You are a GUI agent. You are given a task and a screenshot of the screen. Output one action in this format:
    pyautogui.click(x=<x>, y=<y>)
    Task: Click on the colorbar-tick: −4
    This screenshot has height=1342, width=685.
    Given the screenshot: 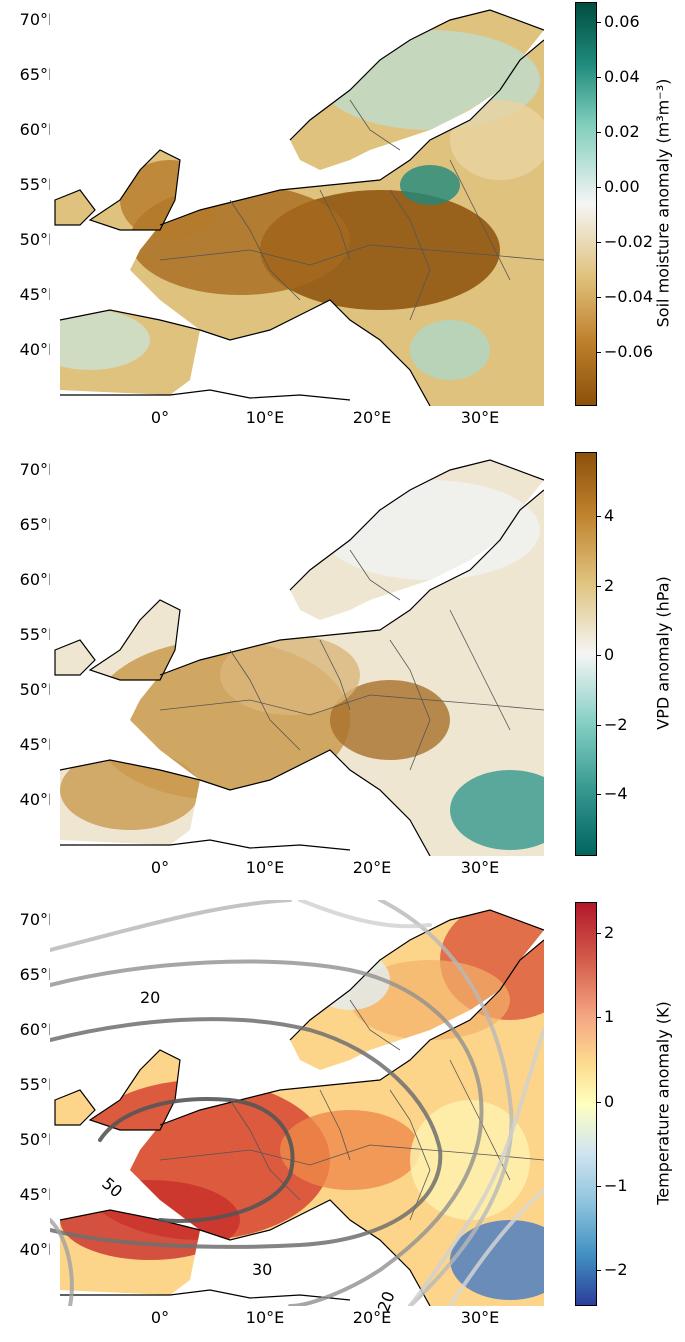 What is the action you would take?
    pyautogui.click(x=612, y=793)
    